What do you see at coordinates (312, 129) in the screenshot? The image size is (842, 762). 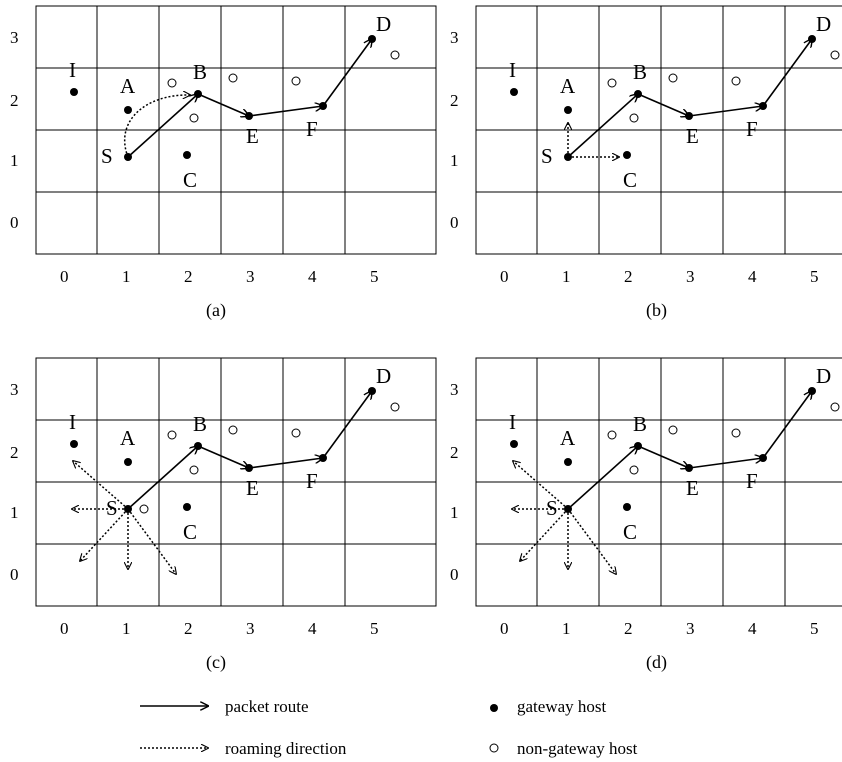 I see `panel-a-node-F: F` at bounding box center [312, 129].